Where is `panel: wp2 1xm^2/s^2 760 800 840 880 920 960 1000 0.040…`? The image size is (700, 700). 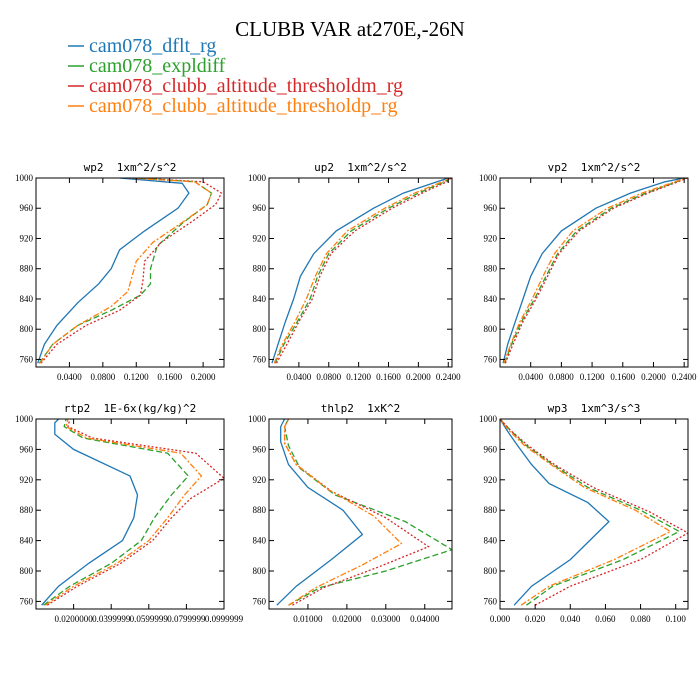 panel: wp2 1xm^2/s^2 760 800 840 880 920 960 1000 0.040… is located at coordinates (120, 271).